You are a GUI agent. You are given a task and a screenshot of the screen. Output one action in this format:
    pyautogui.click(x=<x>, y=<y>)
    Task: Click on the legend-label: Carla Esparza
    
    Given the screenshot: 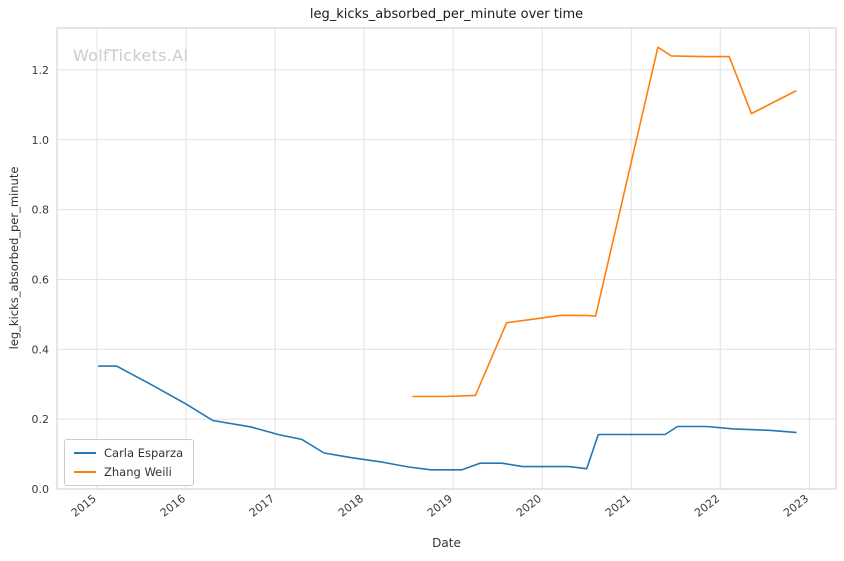 What is the action you would take?
    pyautogui.click(x=144, y=453)
    